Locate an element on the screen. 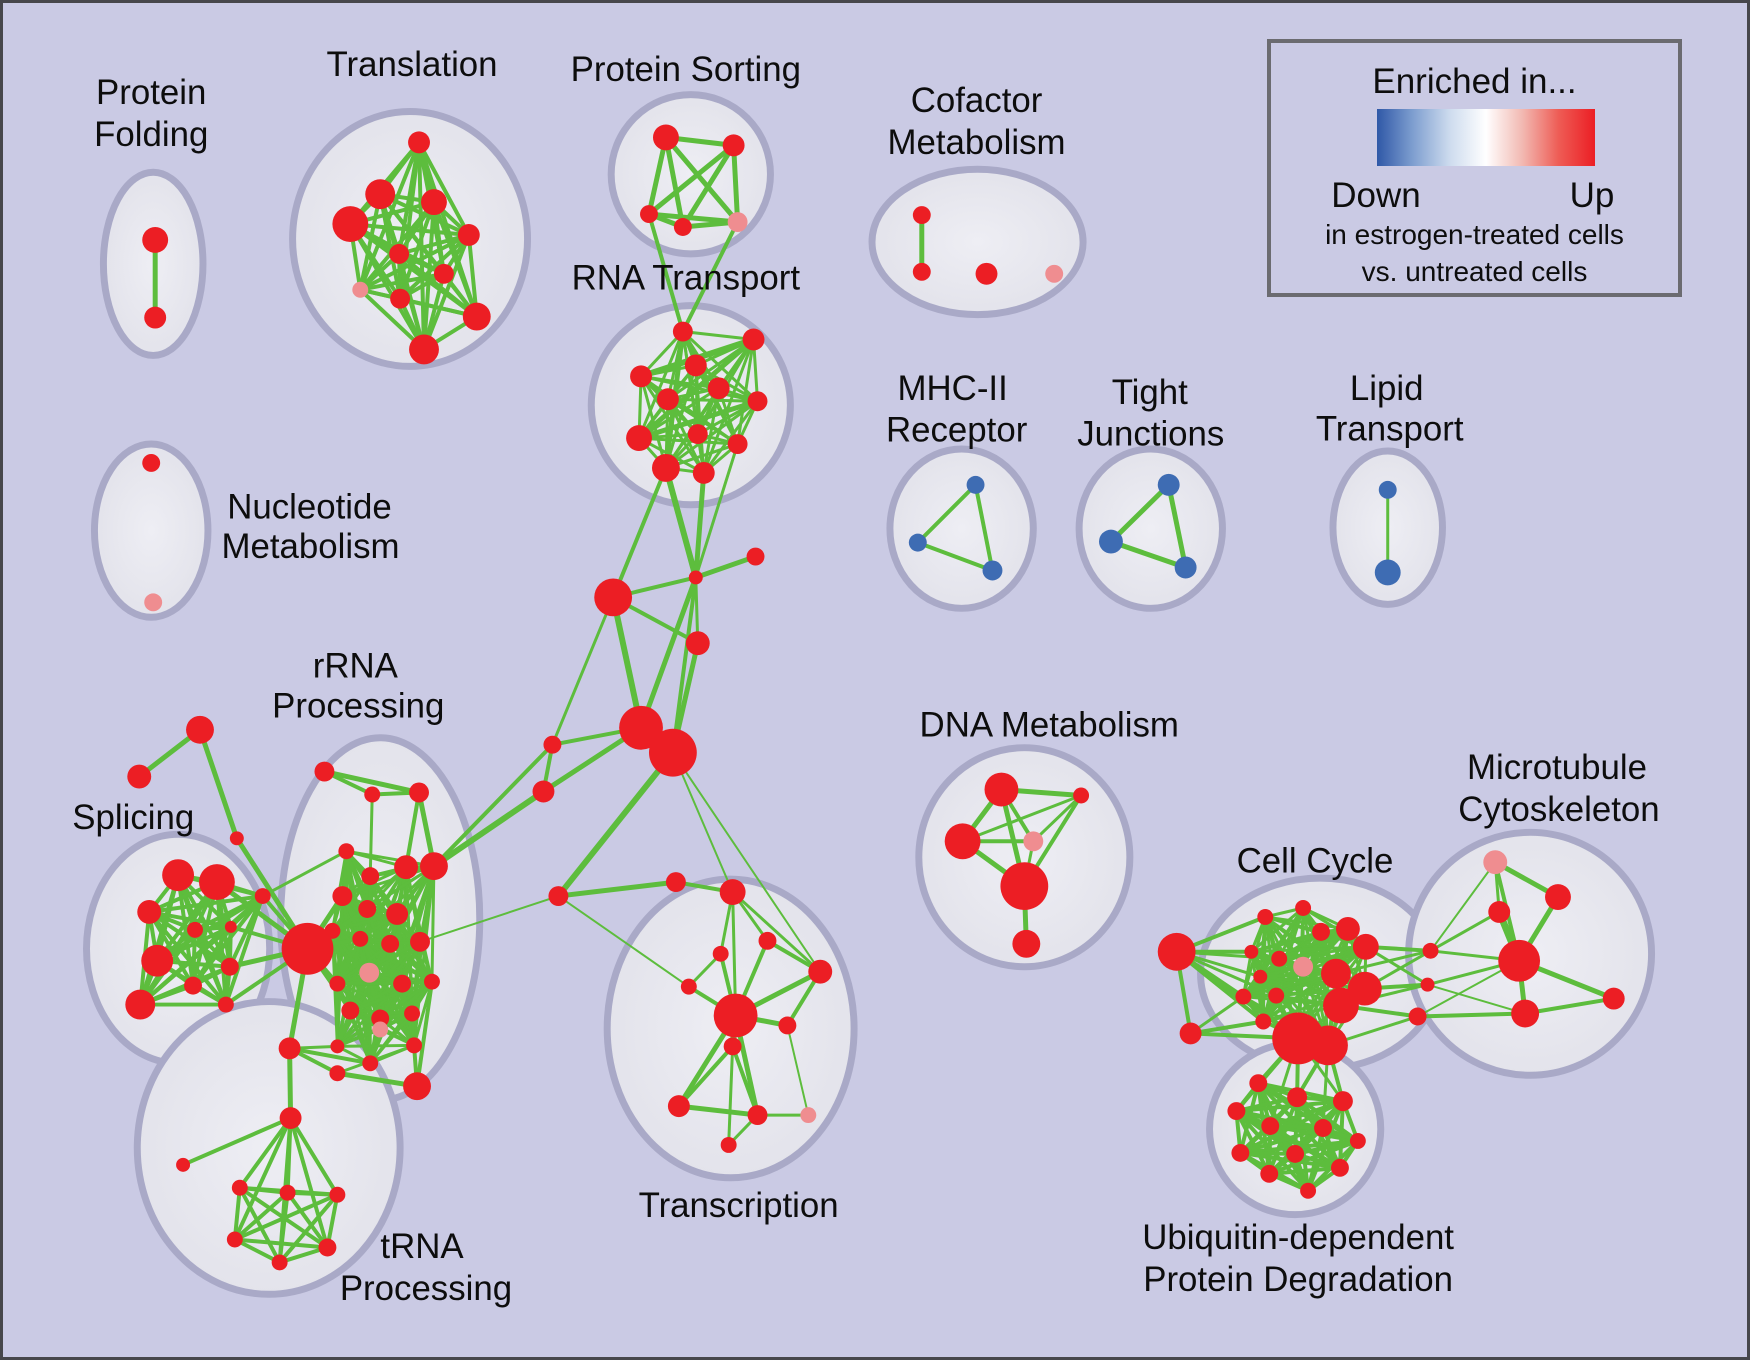 This screenshot has width=1750, height=1360. network-node-x3 is located at coordinates (767, 940).